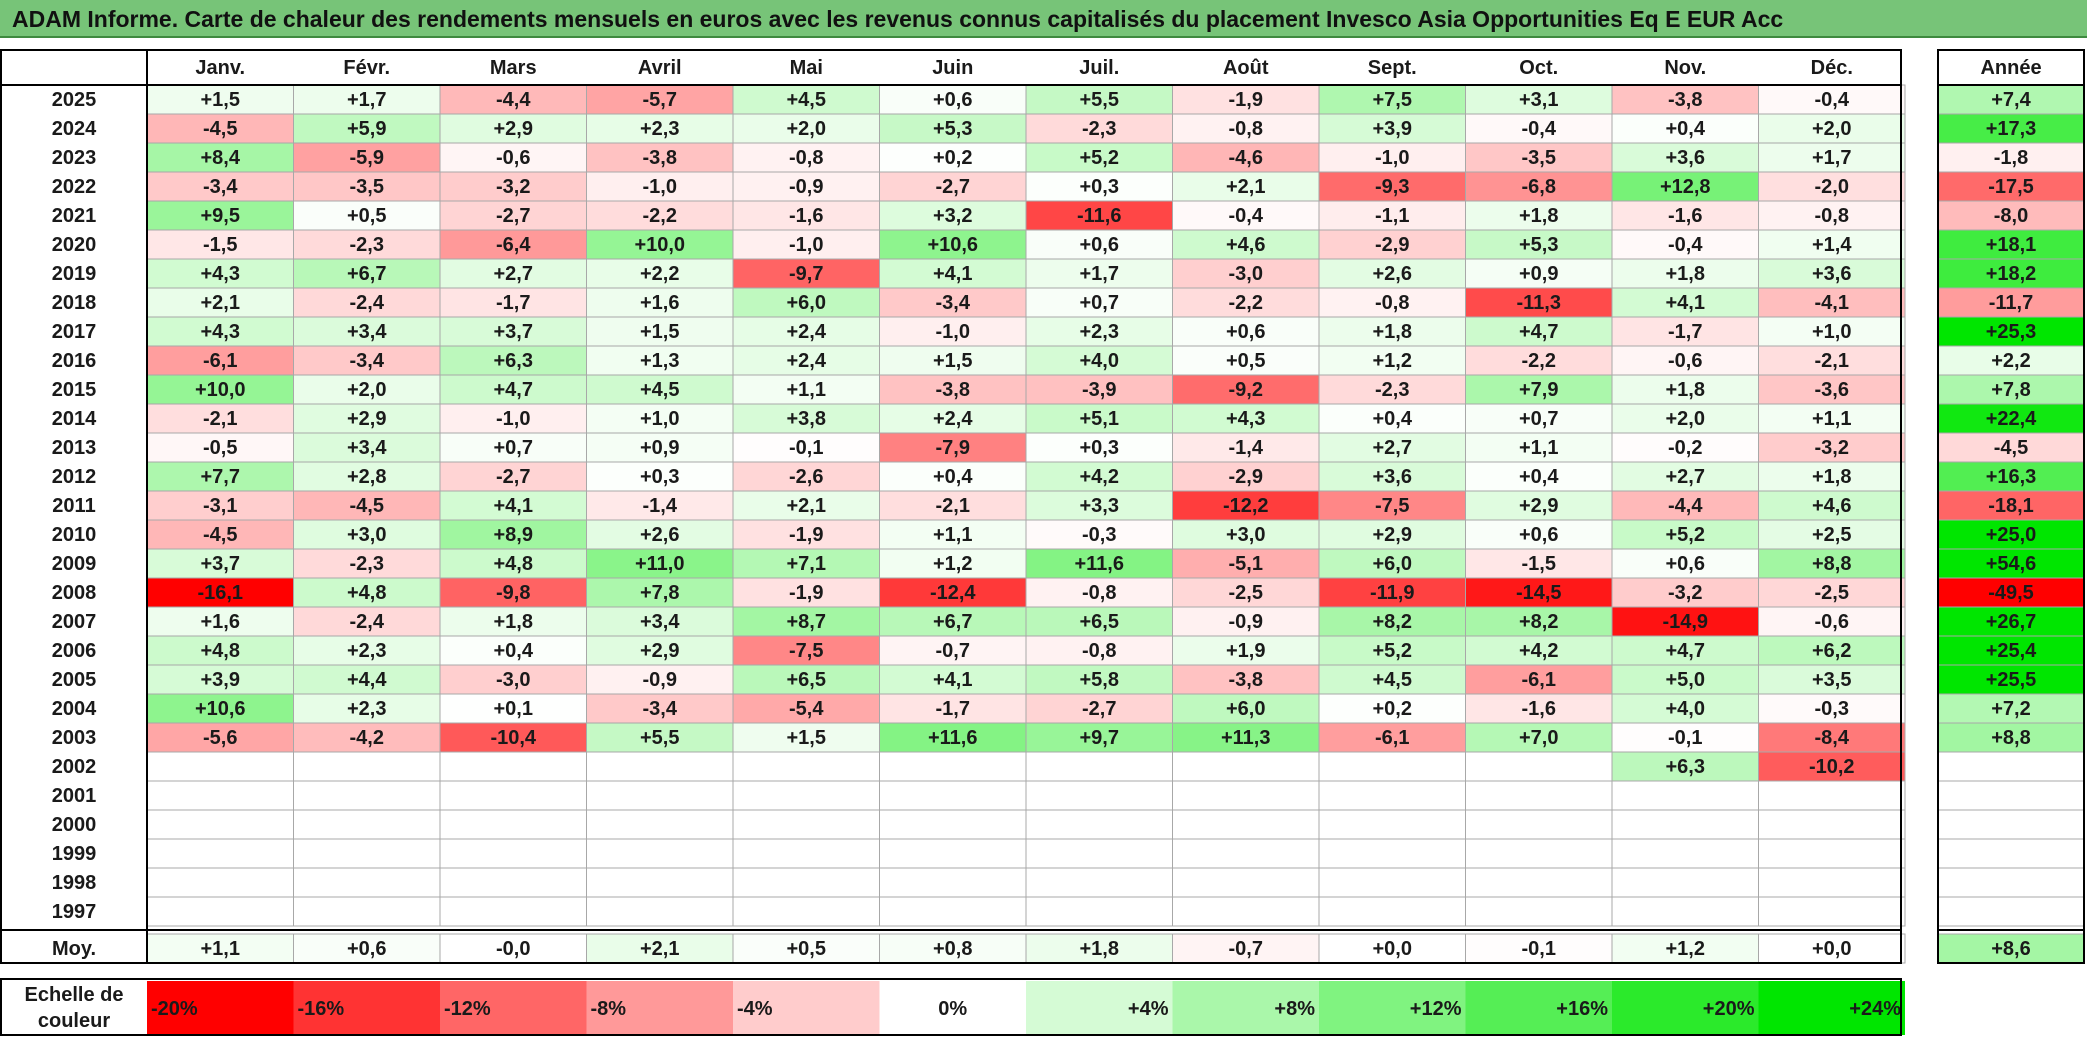  Describe the element at coordinates (1685, 100) in the screenshot. I see `cell-value: -3,8` at that location.